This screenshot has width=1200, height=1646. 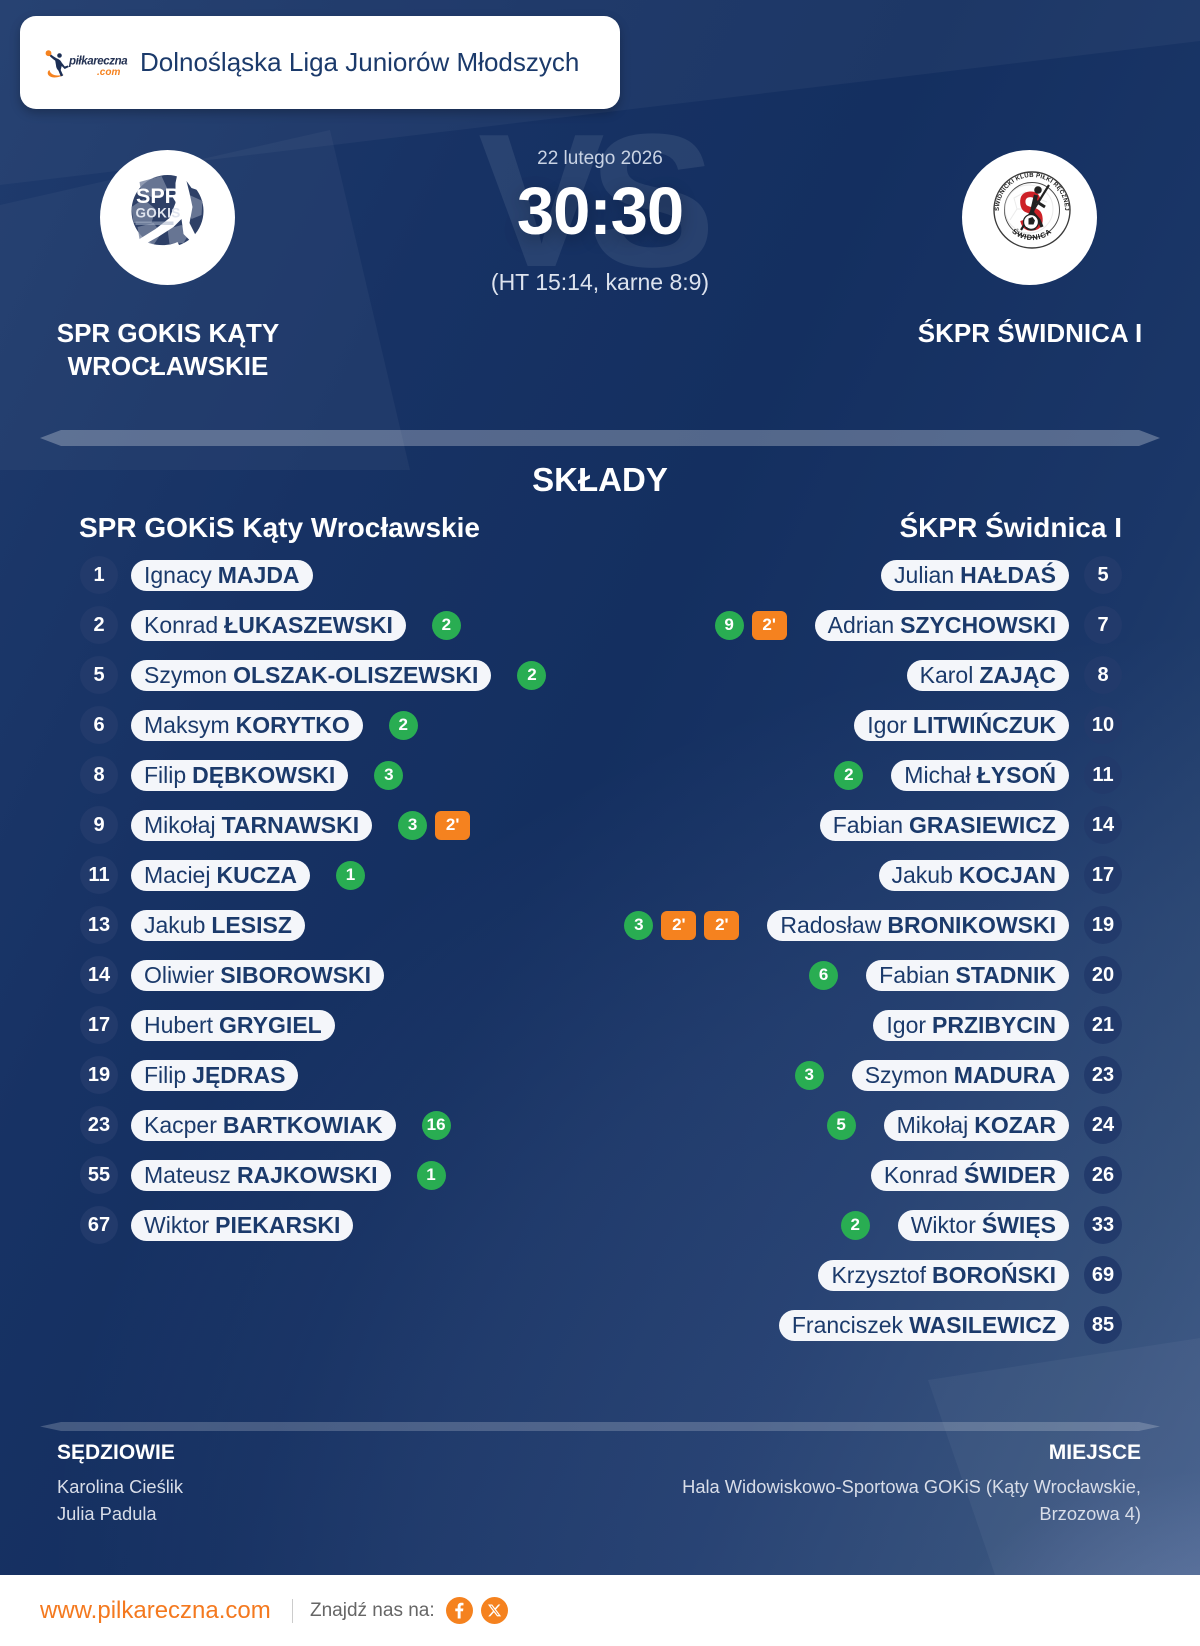 What do you see at coordinates (158, 196) in the screenshot?
I see `svg-text: SPR` at bounding box center [158, 196].